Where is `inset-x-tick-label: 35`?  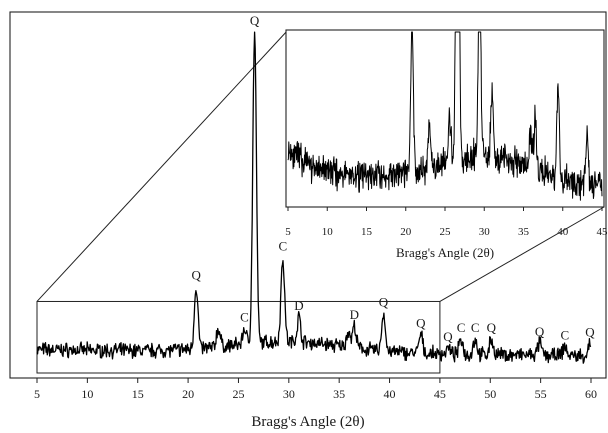
inset-x-tick-label: 35 is located at coordinates (524, 232).